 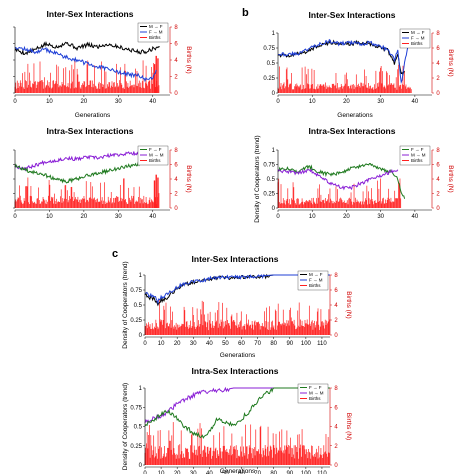 I want to click on y-tick-label: 0.25, so click(x=269, y=79).